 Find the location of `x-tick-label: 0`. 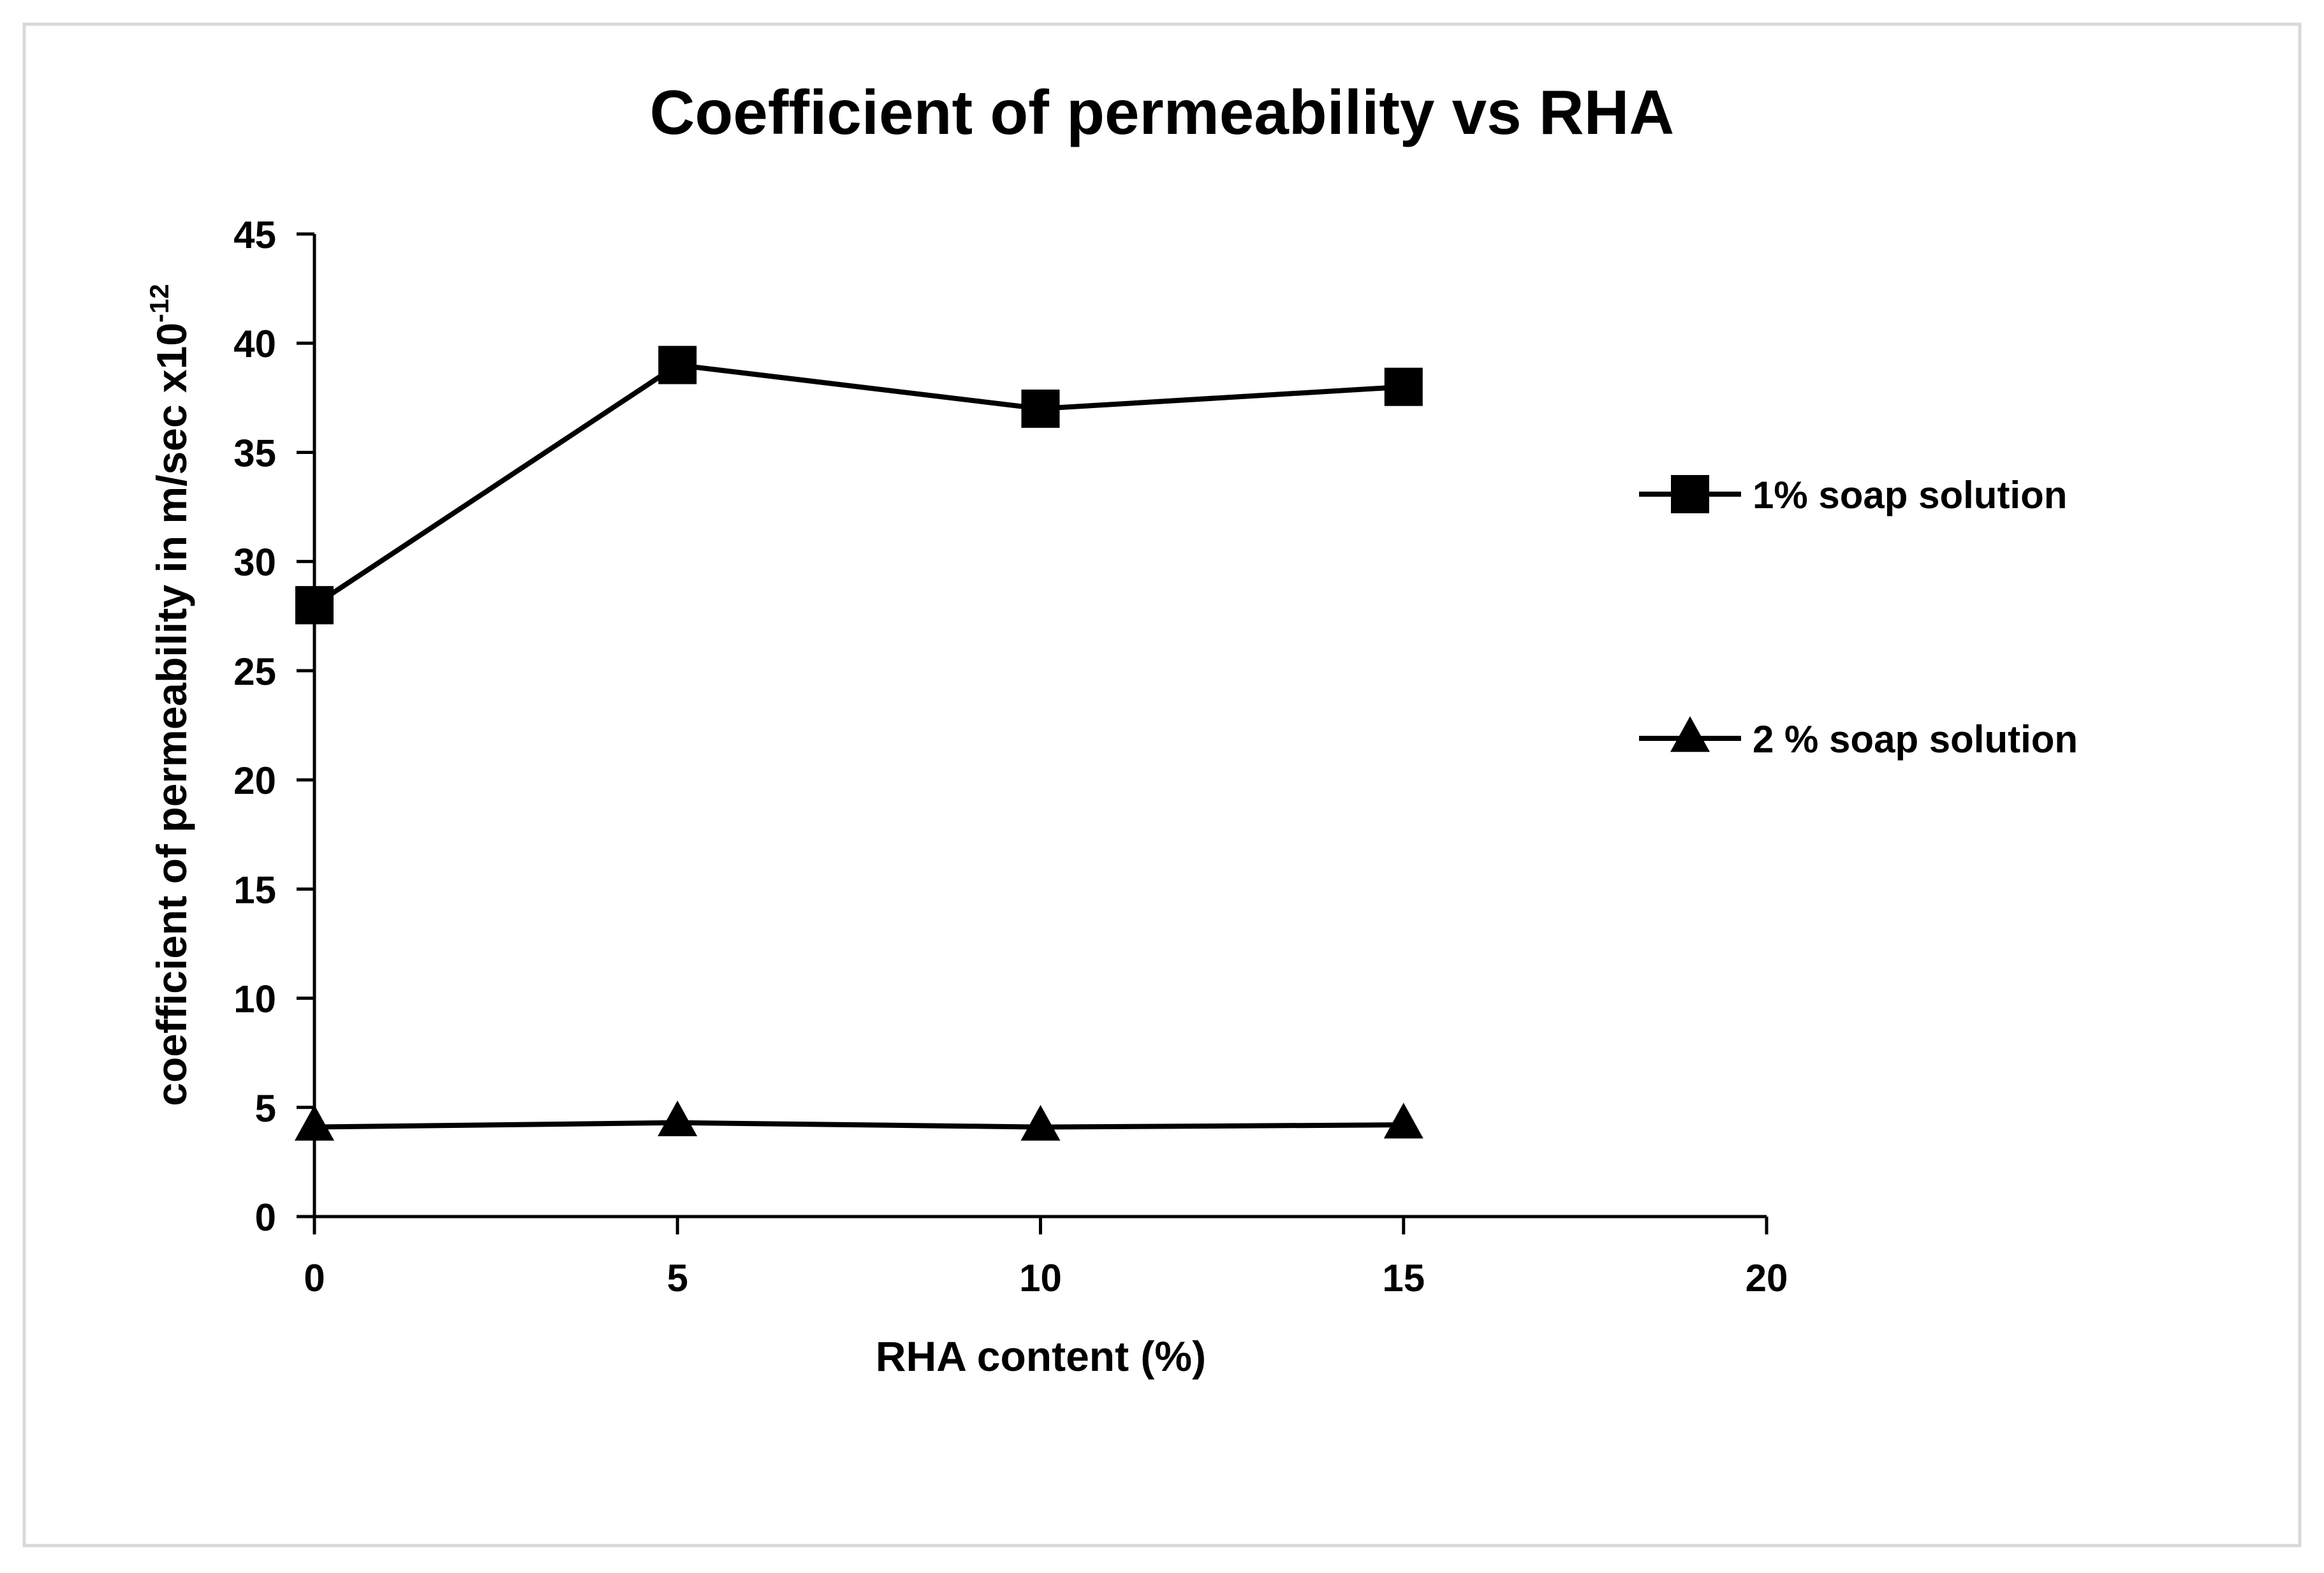

x-tick-label: 0 is located at coordinates (315, 1278).